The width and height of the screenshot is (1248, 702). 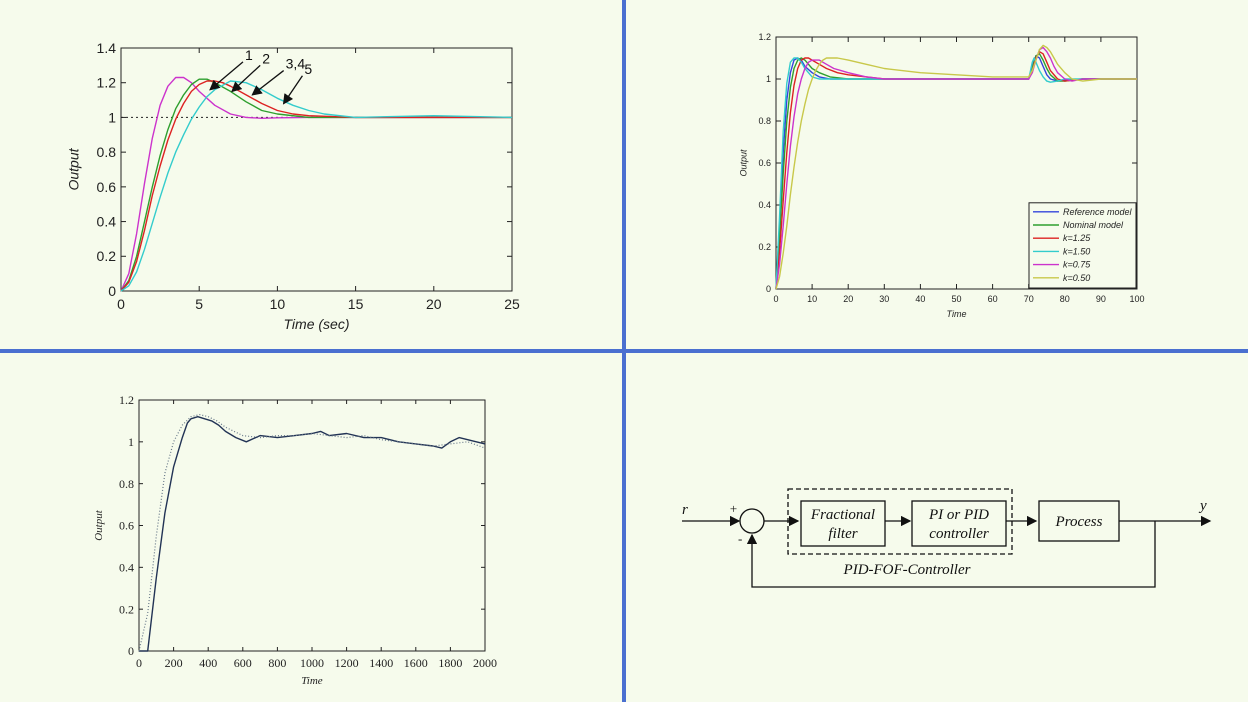 What do you see at coordinates (920, 299) in the screenshot?
I see `tr-xtick-label: 40` at bounding box center [920, 299].